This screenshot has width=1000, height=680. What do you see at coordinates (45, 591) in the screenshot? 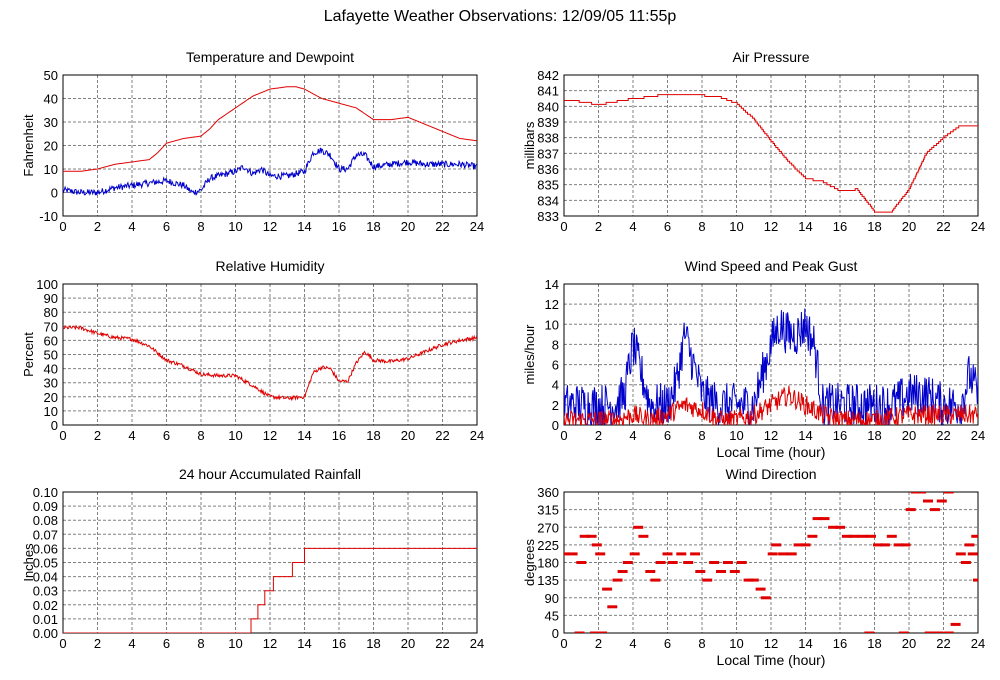
I see `rain-y-tick-label: 0.03` at bounding box center [45, 591].